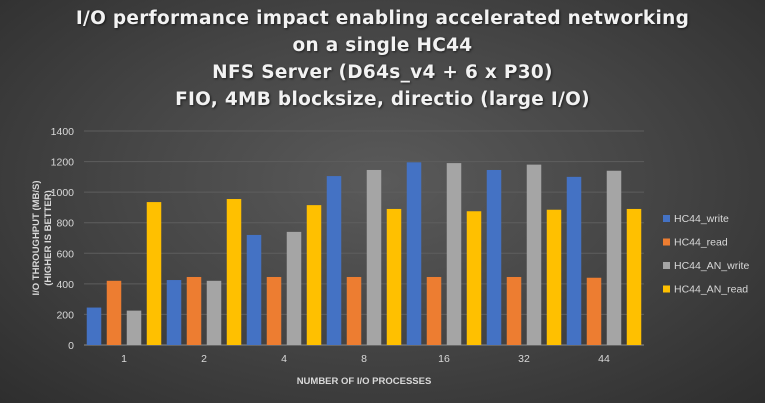 This screenshot has height=403, width=765. What do you see at coordinates (524, 359) in the screenshot?
I see `x-tick-label: 32` at bounding box center [524, 359].